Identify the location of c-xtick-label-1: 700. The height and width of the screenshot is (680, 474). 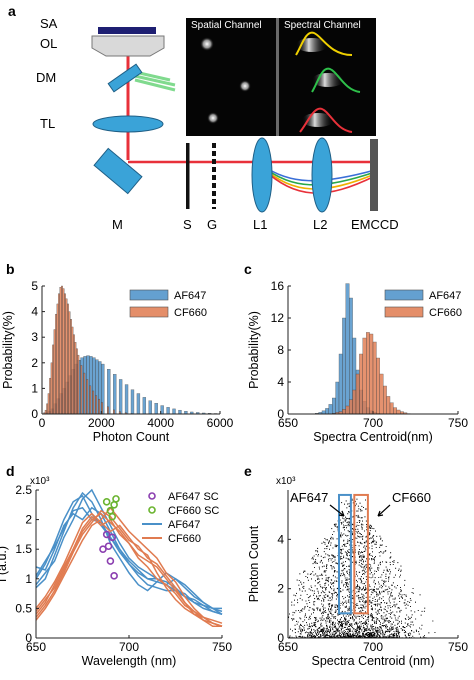
(373, 423).